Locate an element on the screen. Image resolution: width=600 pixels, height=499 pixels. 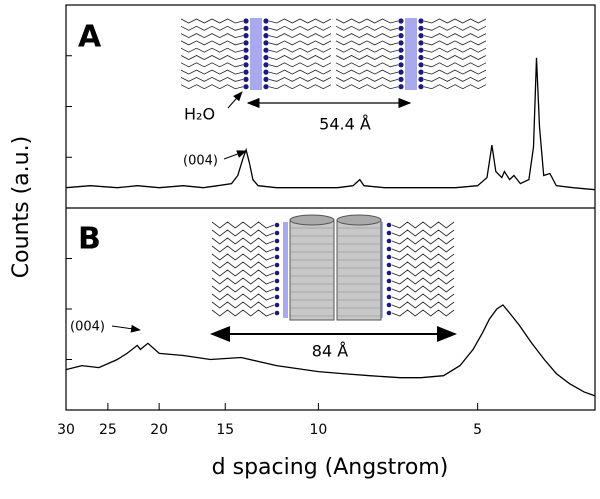
annotation: (004) is located at coordinates (87, 327).